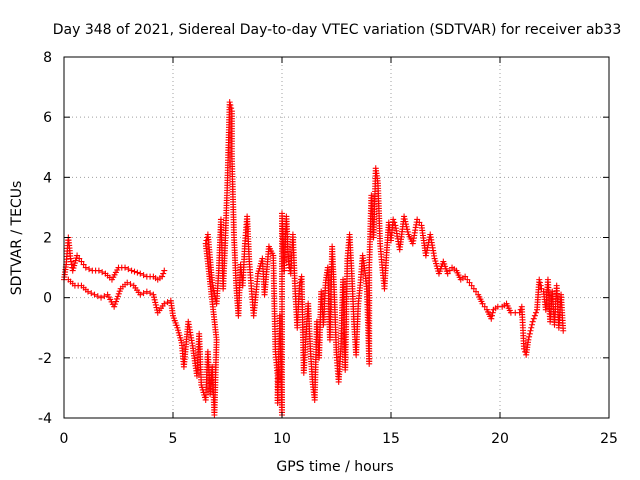 The width and height of the screenshot is (640, 480). What do you see at coordinates (45, 419) in the screenshot?
I see `y-tick-label: -4` at bounding box center [45, 419].